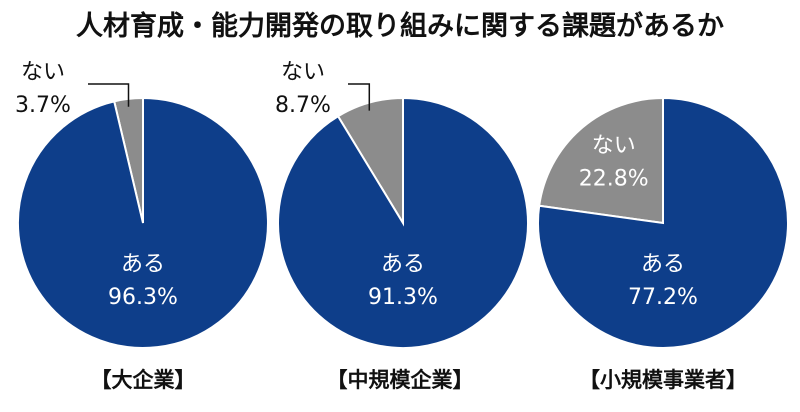 This screenshot has height=412, width=800. I want to click on label-no-value: 8.7%, so click(303, 105).